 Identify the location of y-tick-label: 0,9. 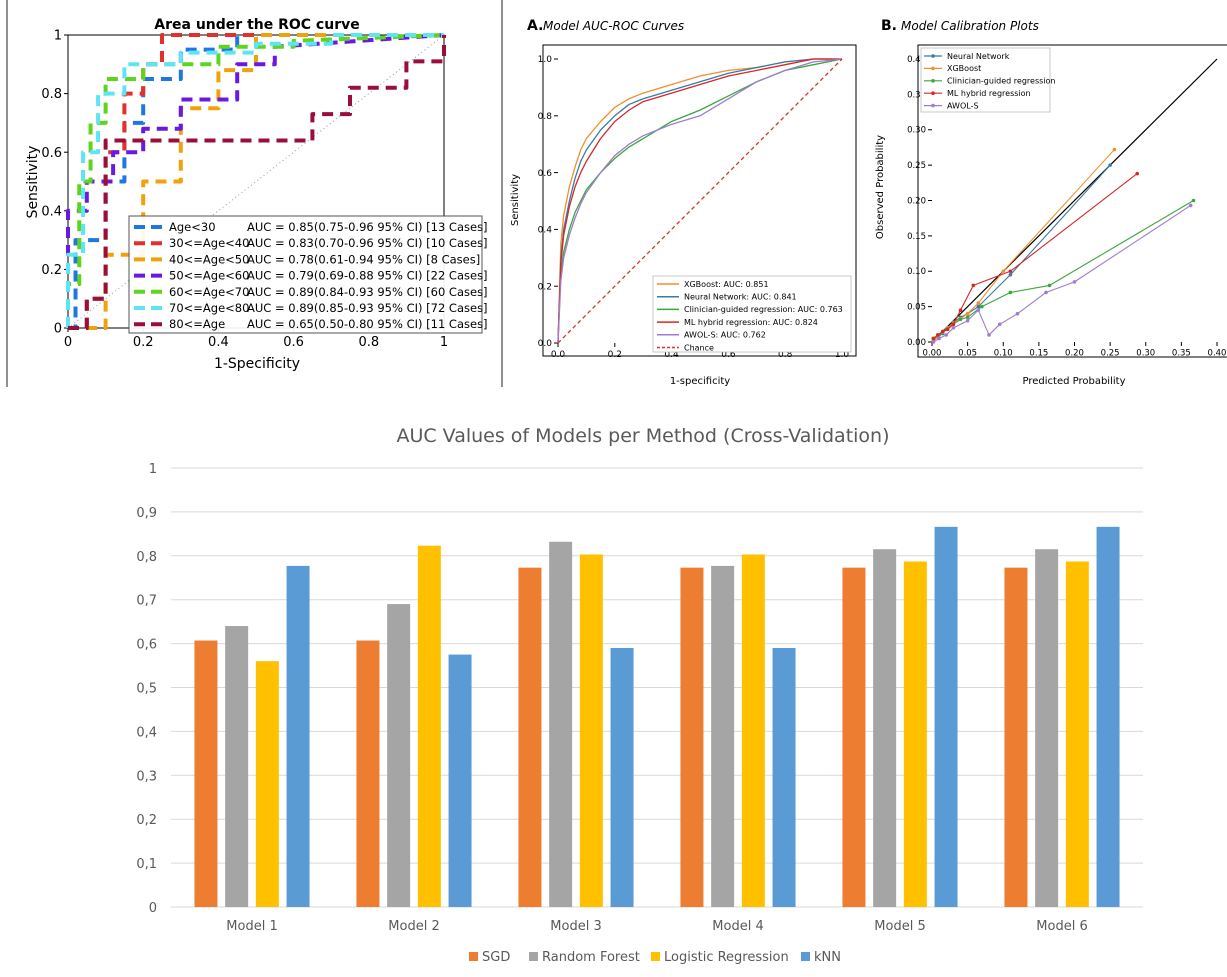
(146, 513).